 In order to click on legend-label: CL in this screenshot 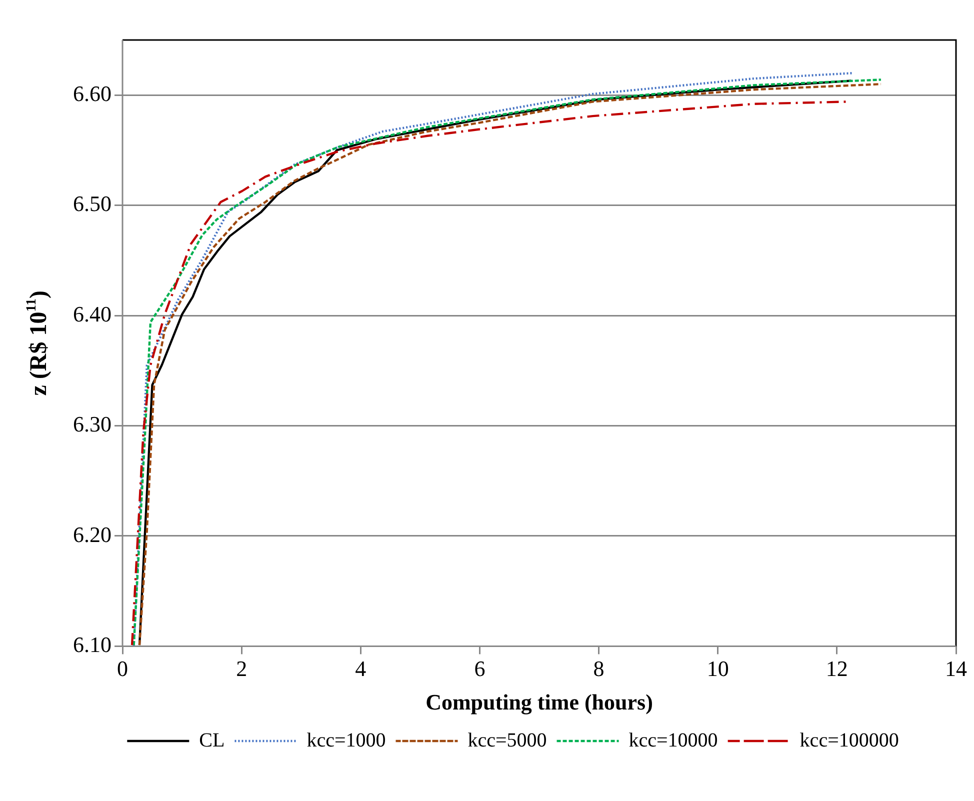, I will do `click(212, 740)`.